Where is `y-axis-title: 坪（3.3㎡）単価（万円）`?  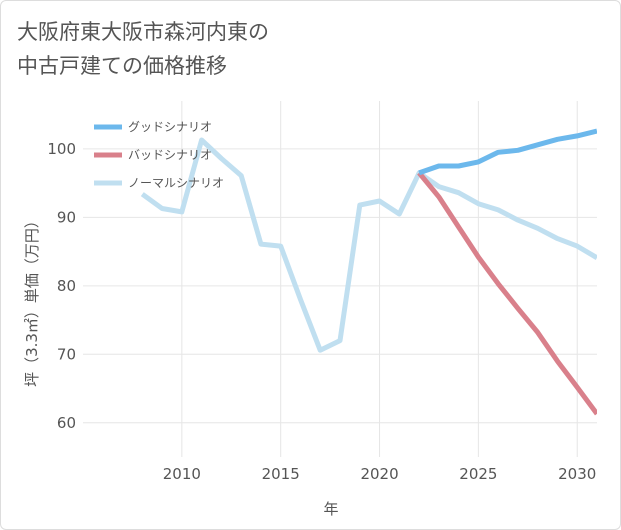
y-axis-title: 坪（3.3㎡）単価（万円） is located at coordinates (32, 300).